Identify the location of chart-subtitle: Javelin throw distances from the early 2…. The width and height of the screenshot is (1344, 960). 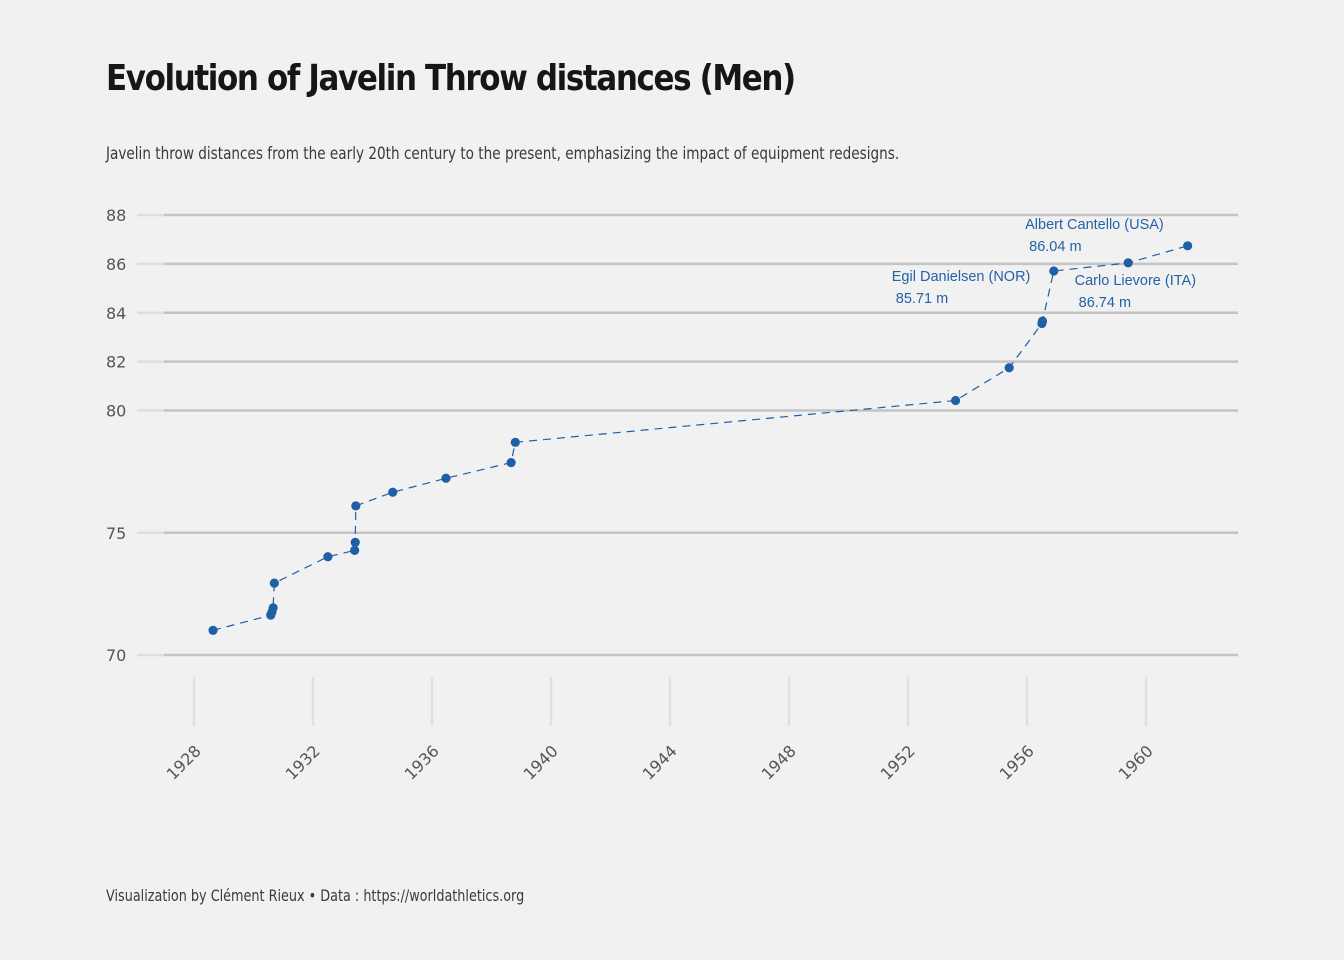
(503, 154).